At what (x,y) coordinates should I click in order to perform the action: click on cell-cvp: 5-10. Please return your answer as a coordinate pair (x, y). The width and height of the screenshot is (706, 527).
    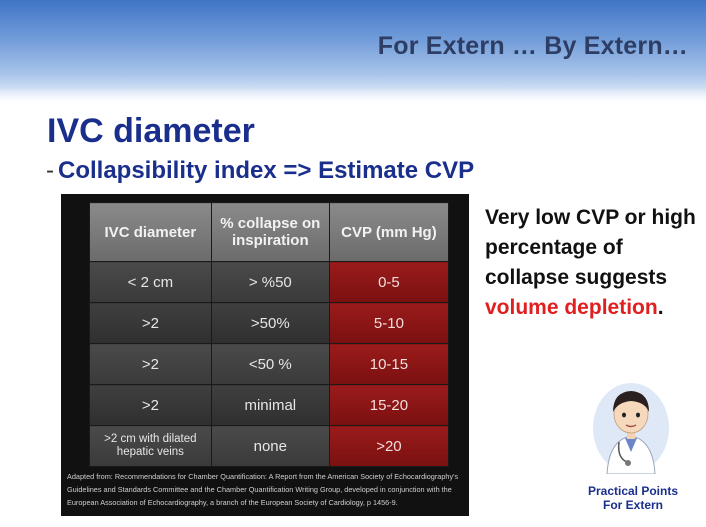
    Looking at the image, I should click on (389, 323).